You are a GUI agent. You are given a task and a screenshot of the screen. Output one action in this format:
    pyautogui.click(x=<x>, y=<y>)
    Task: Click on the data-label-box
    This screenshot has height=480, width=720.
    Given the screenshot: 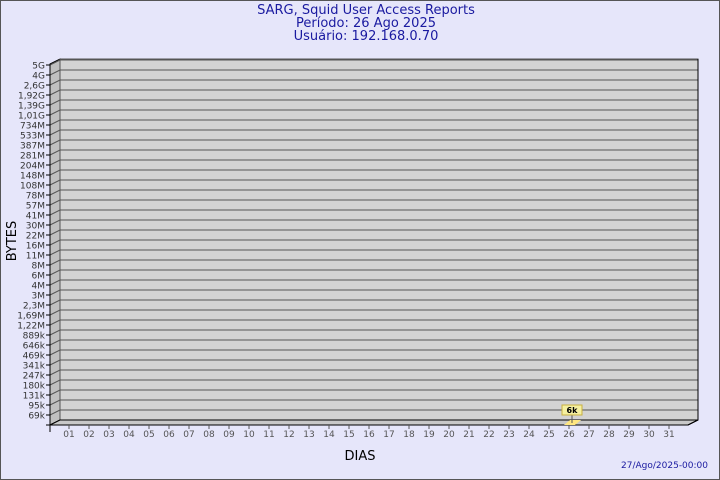 What is the action you would take?
    pyautogui.click(x=572, y=410)
    